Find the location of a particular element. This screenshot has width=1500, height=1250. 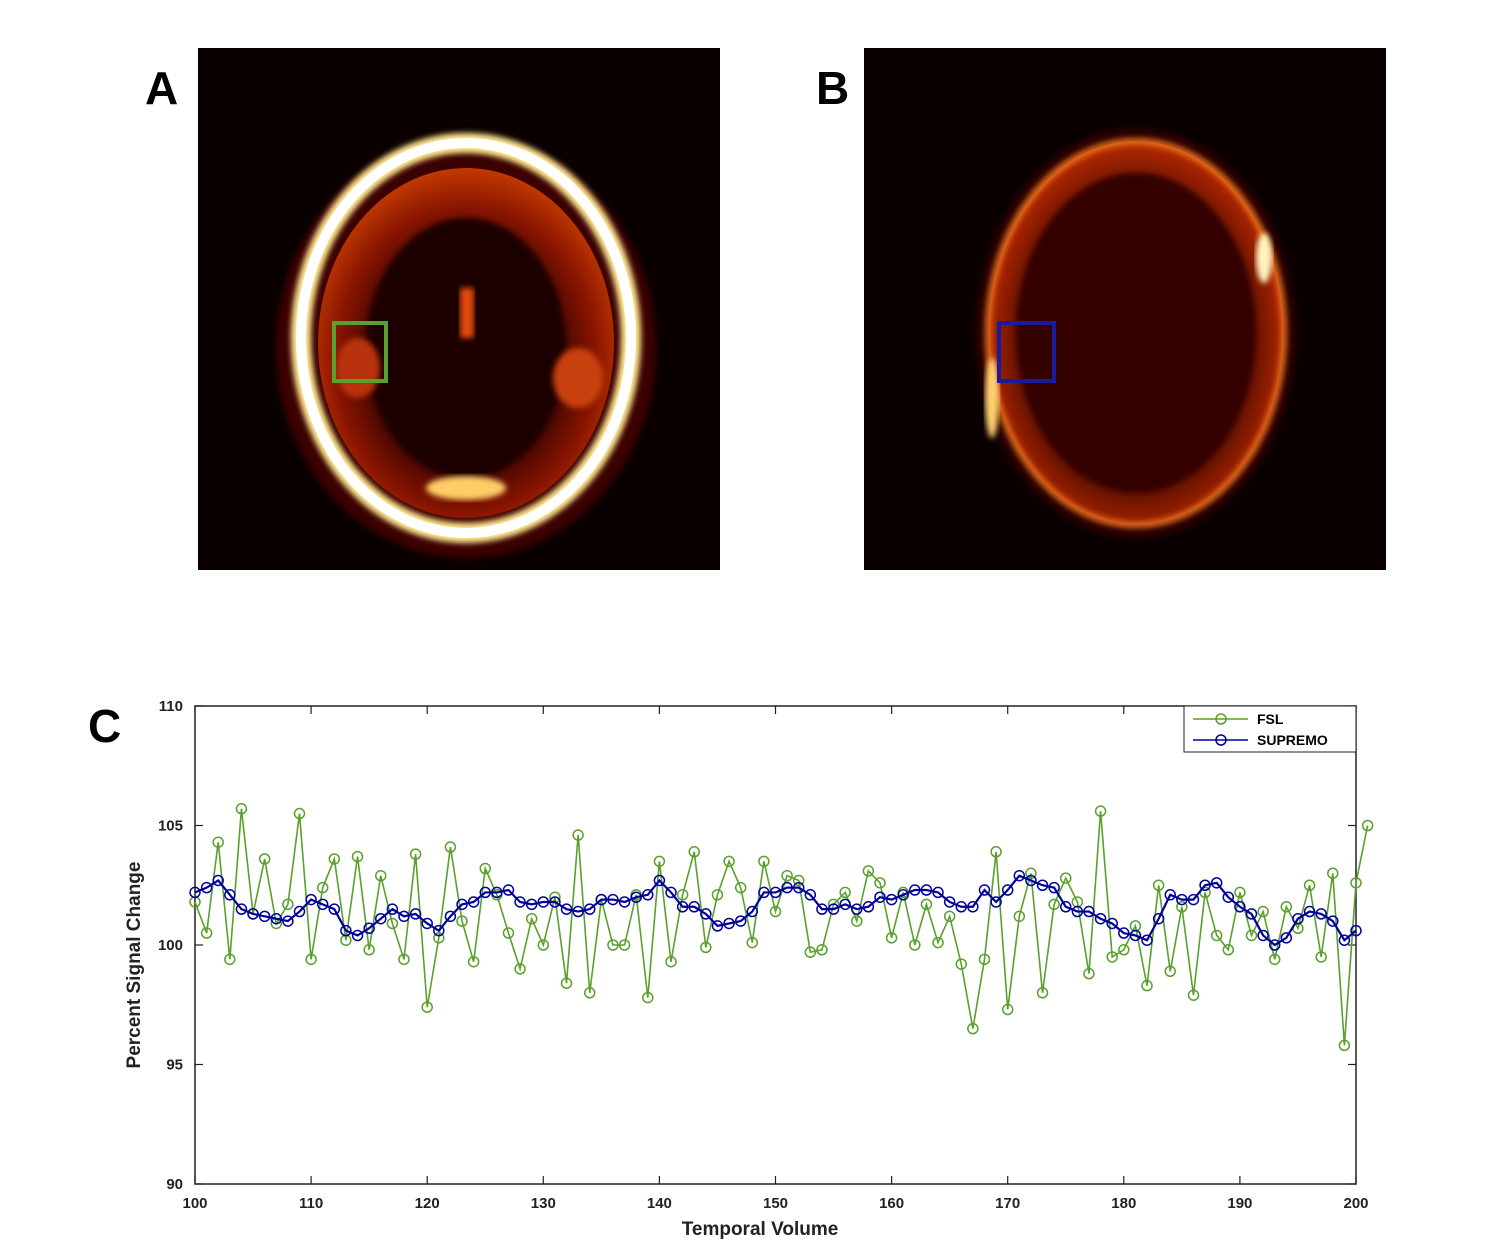

legend-label-supremo: SUPREMO is located at coordinates (1292, 740).